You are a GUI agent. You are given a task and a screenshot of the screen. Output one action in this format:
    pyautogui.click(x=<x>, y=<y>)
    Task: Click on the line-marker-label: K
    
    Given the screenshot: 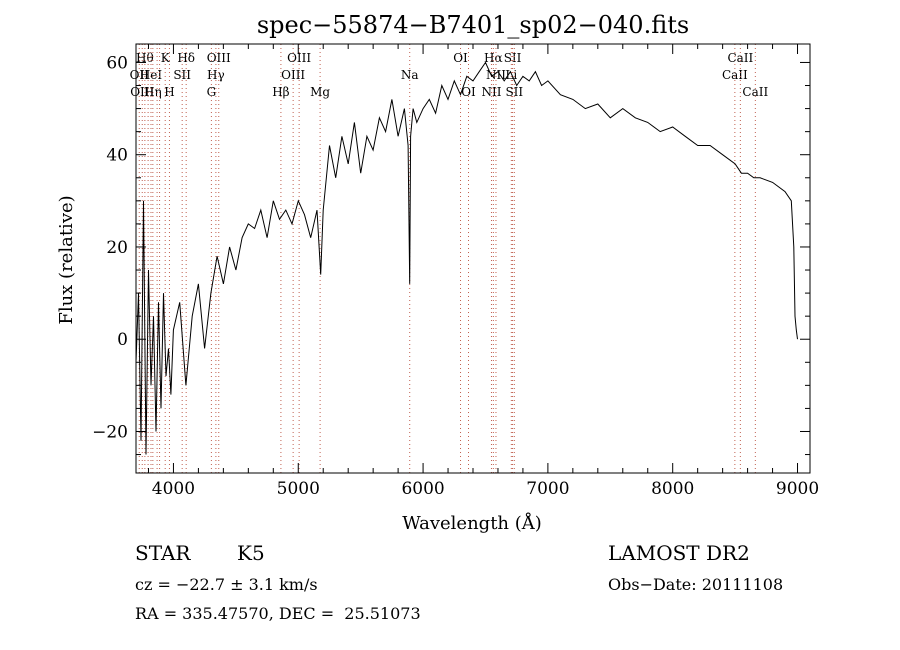 What is the action you would take?
    pyautogui.click(x=166, y=58)
    